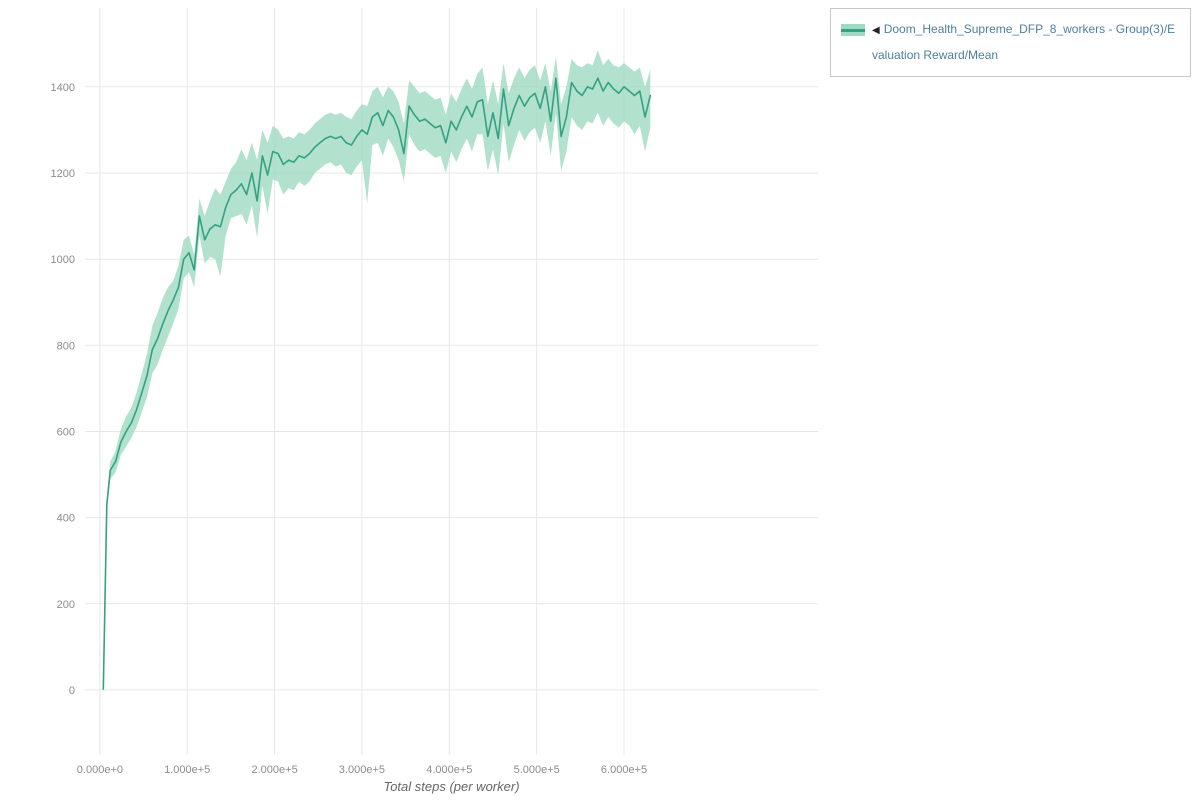  I want to click on series-swatch-icon, so click(853, 30).